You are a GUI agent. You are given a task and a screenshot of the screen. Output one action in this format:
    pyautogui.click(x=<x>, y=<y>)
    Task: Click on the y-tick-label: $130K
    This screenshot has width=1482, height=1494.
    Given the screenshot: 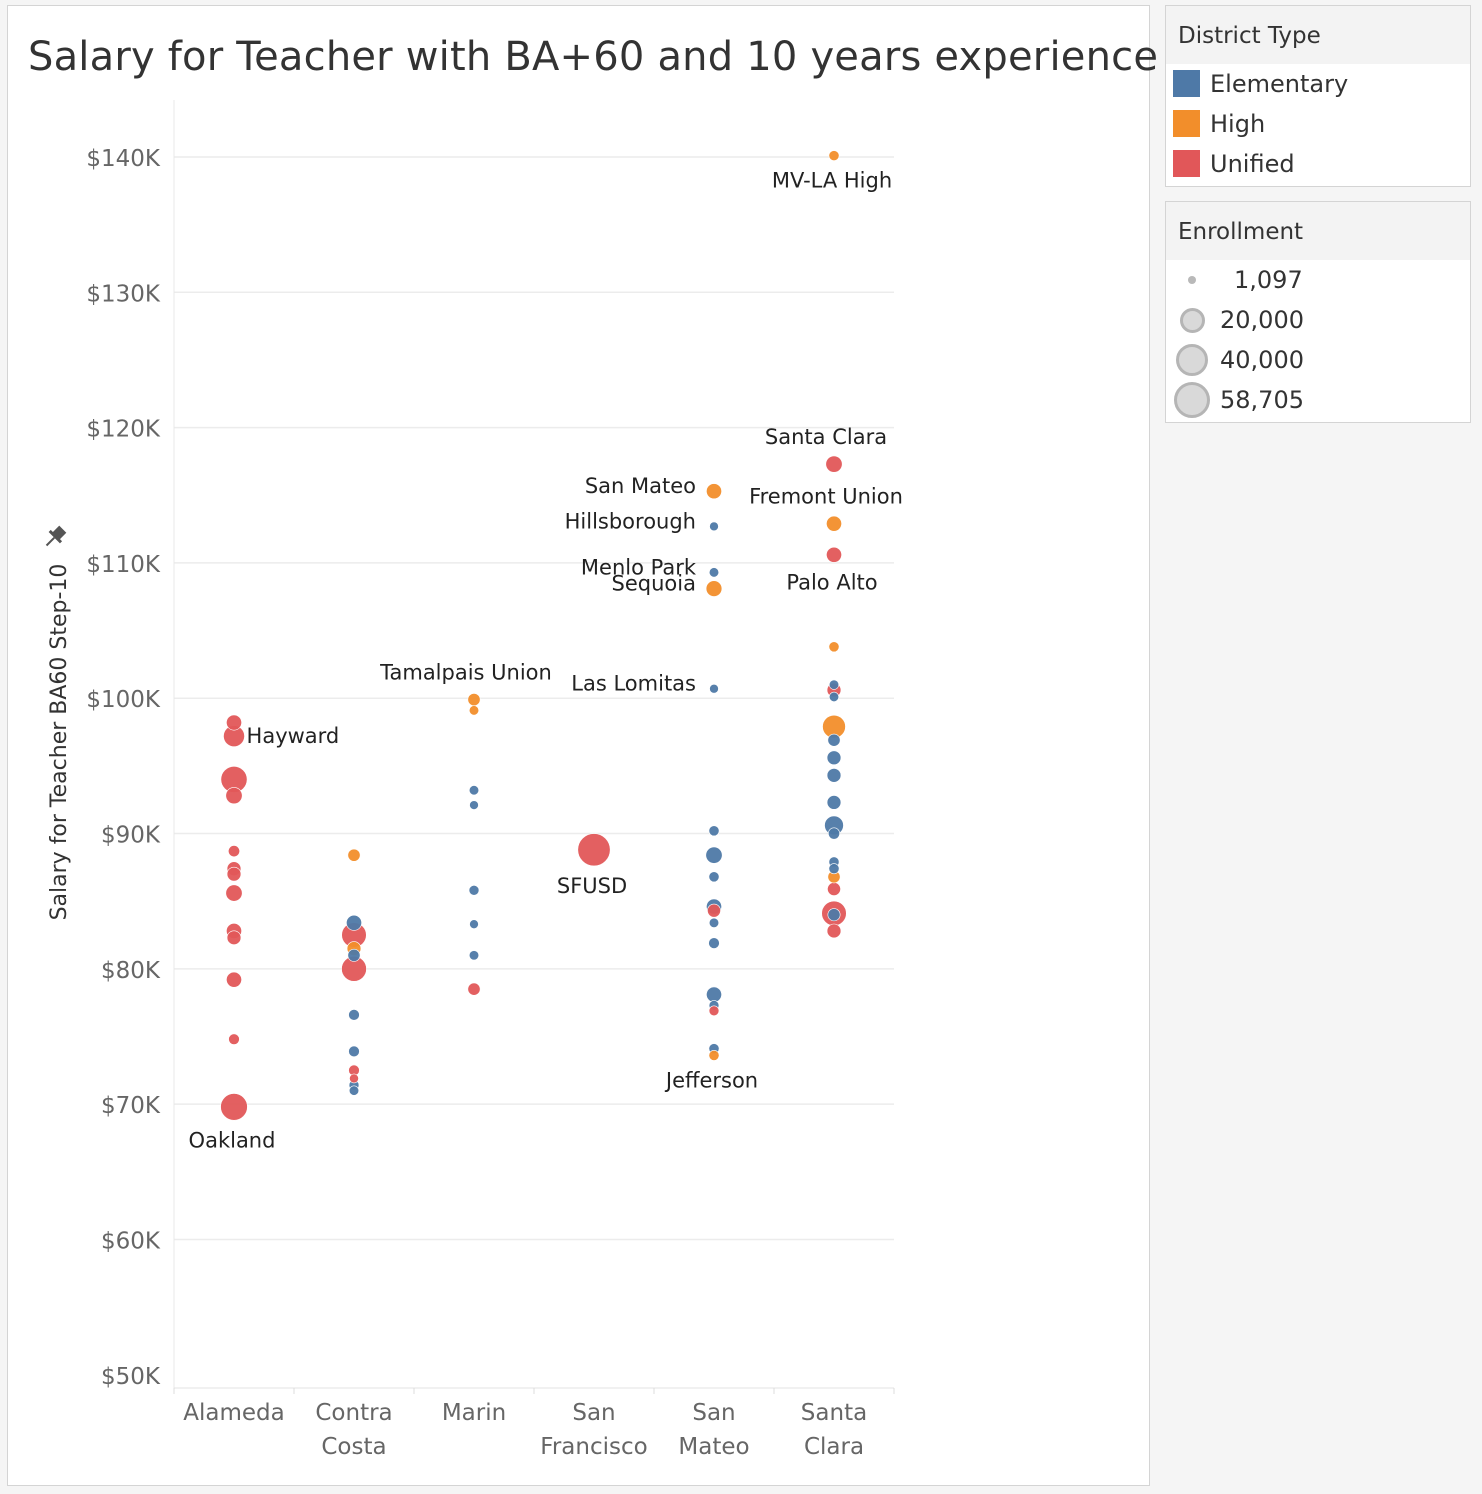 What is the action you would take?
    pyautogui.click(x=123, y=294)
    